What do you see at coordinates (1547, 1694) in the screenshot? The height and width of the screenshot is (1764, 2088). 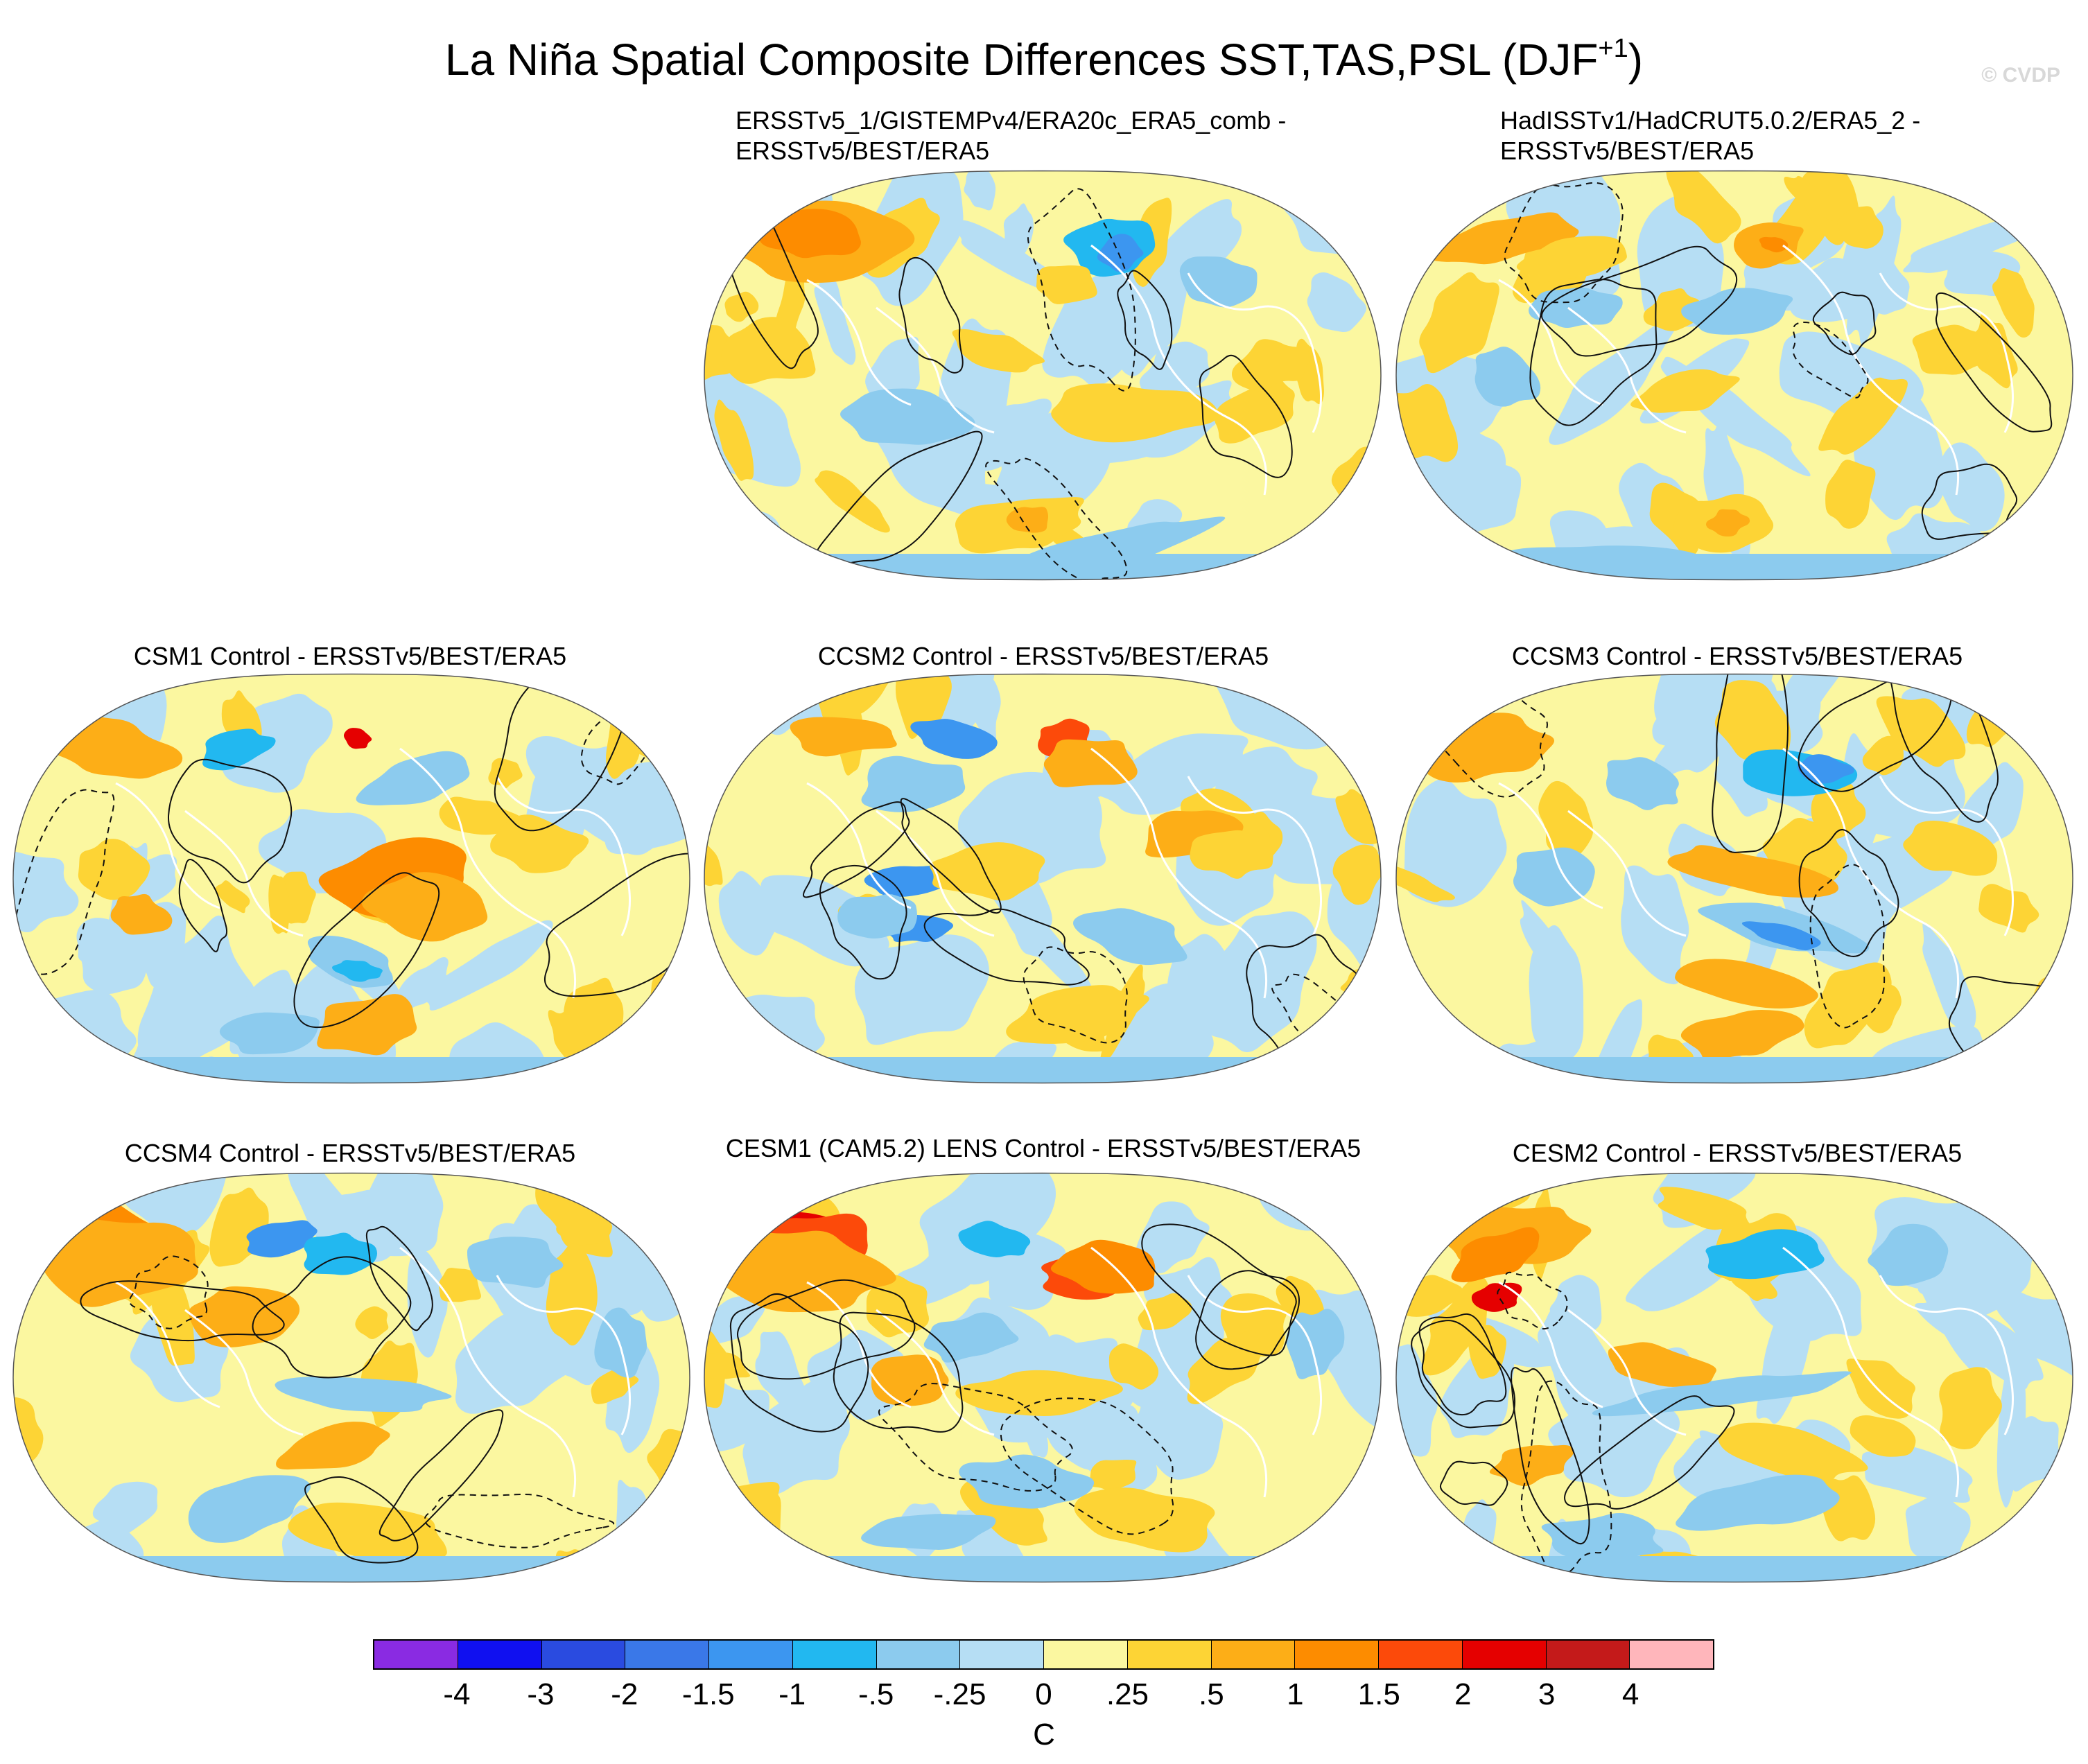 I see `colorbar-label: 3` at bounding box center [1547, 1694].